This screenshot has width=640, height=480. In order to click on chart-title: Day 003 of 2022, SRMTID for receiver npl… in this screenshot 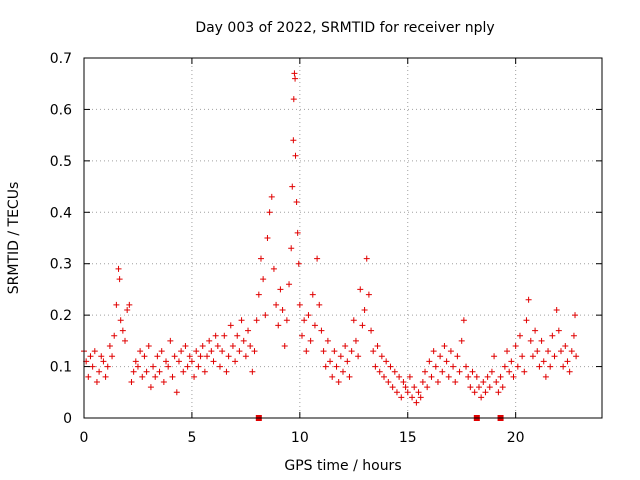, I will do `click(344, 28)`.